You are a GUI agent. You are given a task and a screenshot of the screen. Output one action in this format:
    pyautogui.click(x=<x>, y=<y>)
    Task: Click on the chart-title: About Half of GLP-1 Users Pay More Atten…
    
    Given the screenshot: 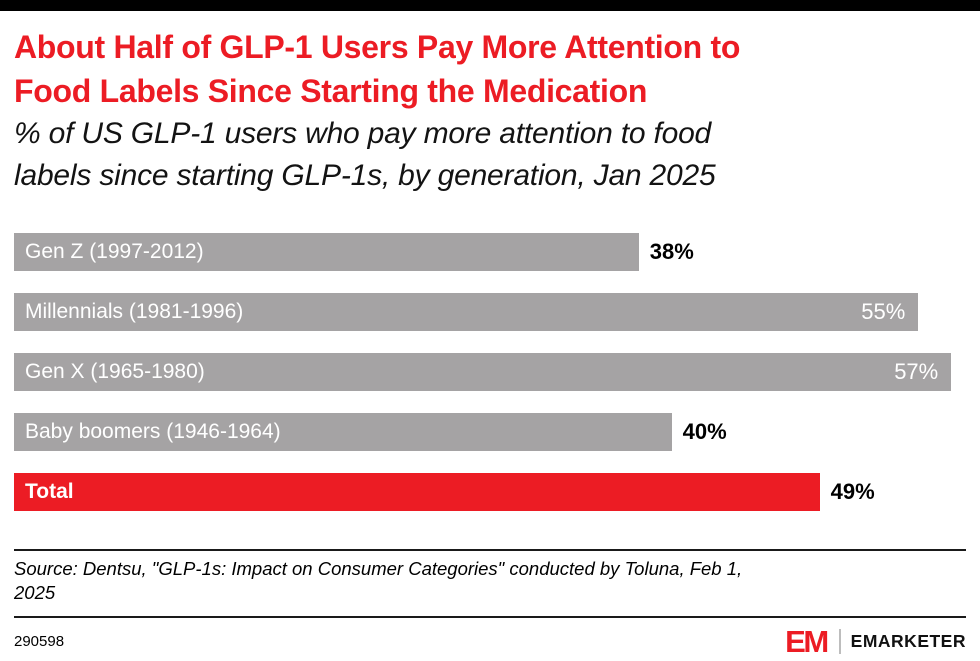 What is the action you would take?
    pyautogui.click(x=377, y=69)
    